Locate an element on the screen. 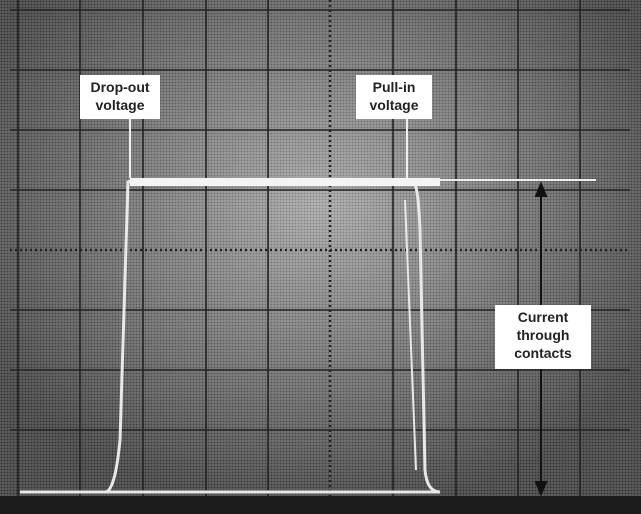  label-text: Current is located at coordinates (543, 317).